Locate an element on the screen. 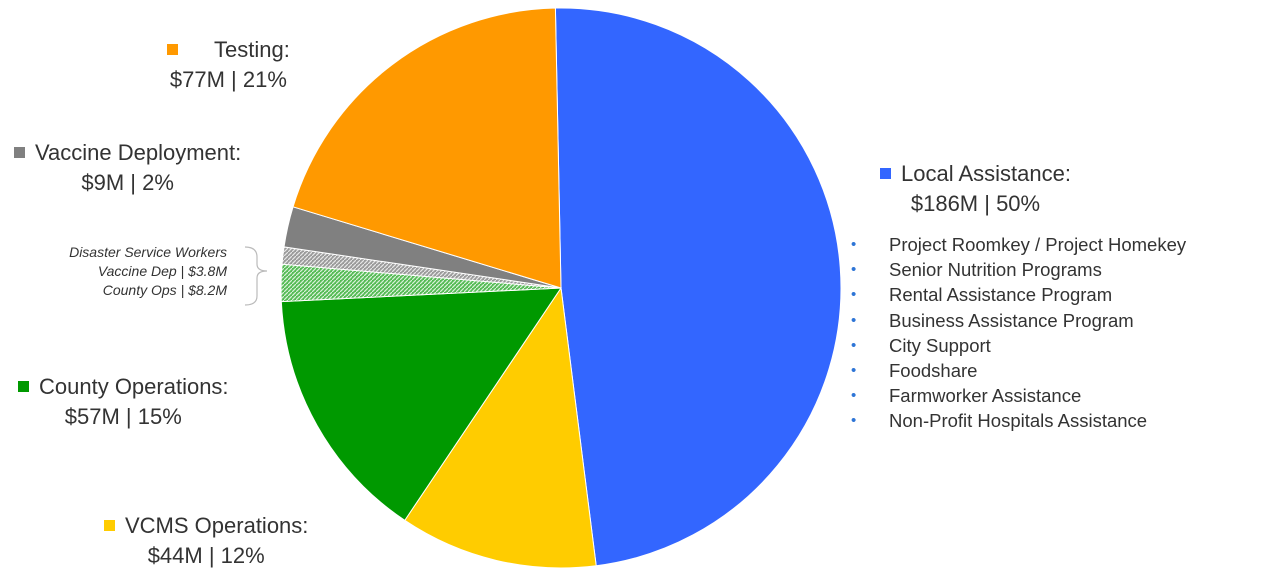 This screenshot has height=571, width=1276. label-vcms-operations: VCMS Operations: $44M | 12% is located at coordinates (206, 541).